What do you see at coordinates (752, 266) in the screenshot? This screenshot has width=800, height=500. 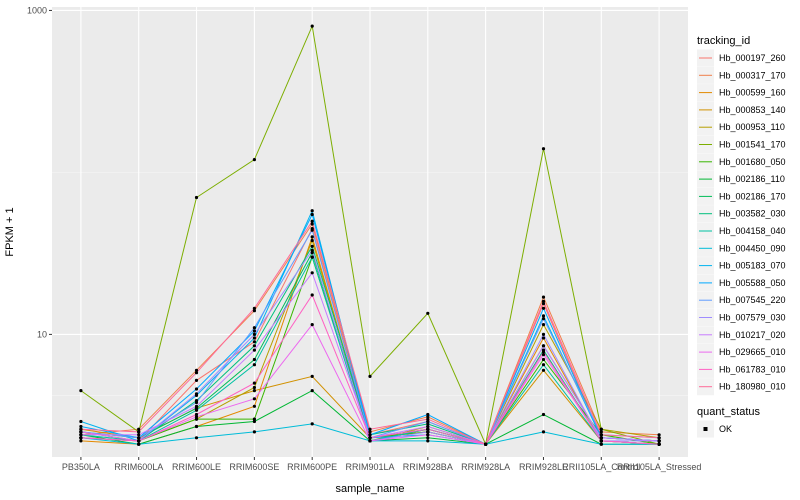 I see `legend-label: Hb_005183_070` at bounding box center [752, 266].